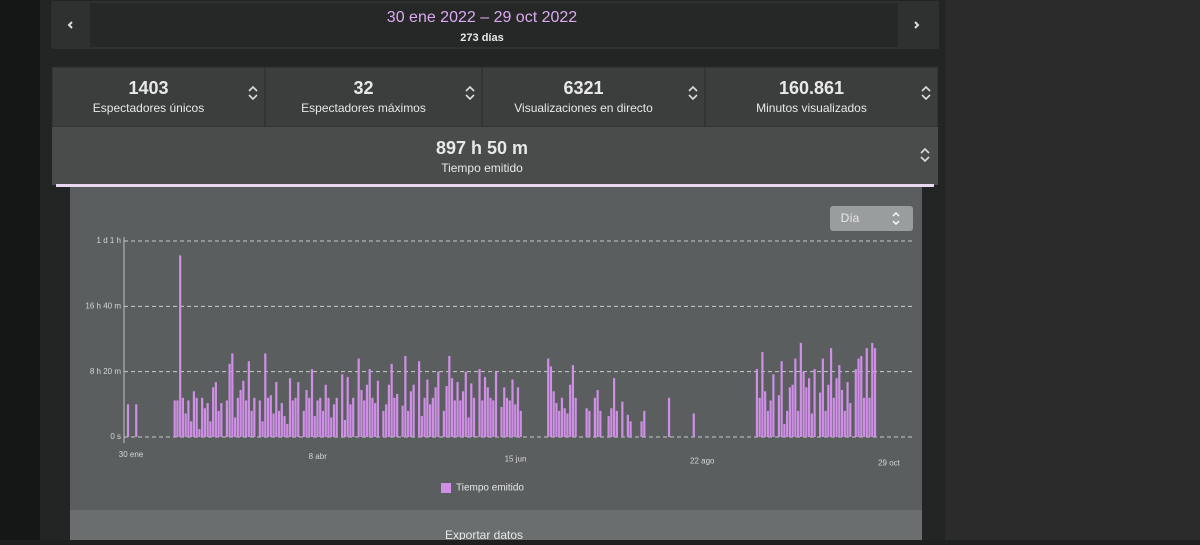  I want to click on select-icon, so click(896, 218).